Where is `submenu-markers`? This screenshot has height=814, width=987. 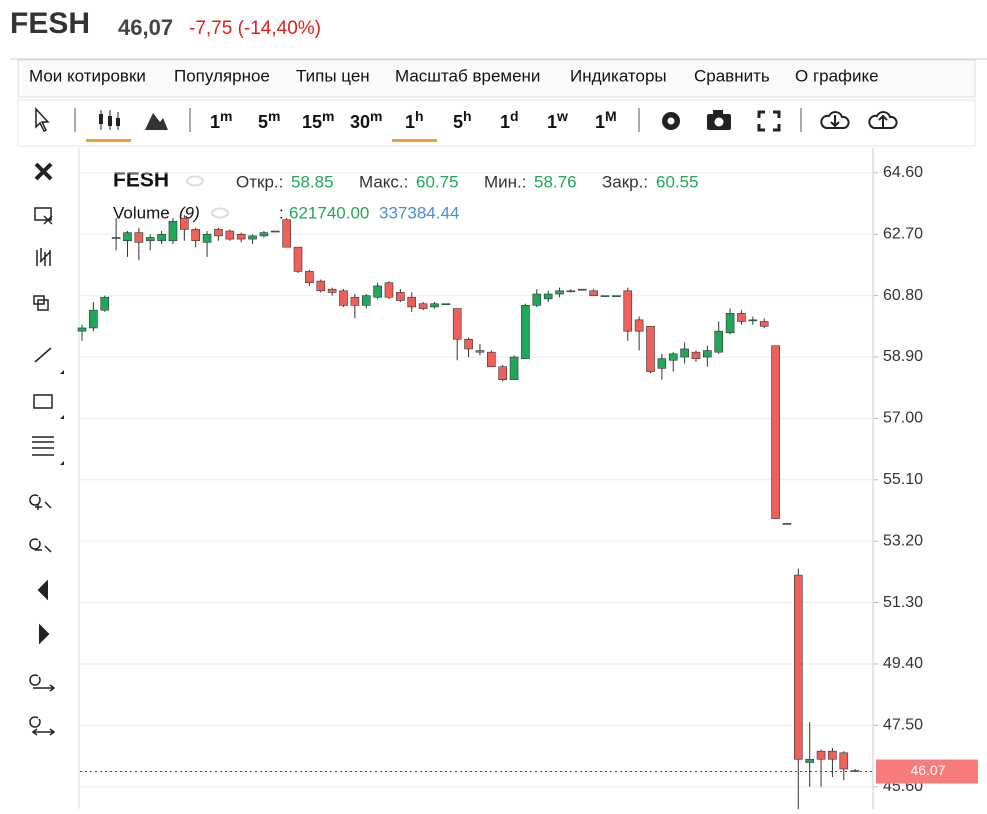 submenu-markers is located at coordinates (62, 417).